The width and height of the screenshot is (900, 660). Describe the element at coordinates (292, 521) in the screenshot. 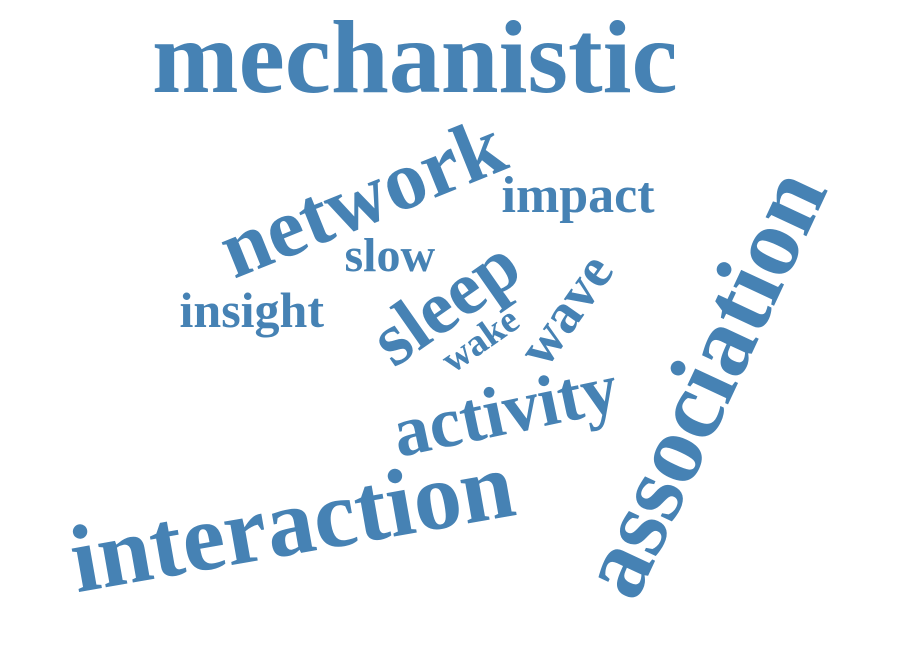

I see `word-interaction: interaction` at that location.